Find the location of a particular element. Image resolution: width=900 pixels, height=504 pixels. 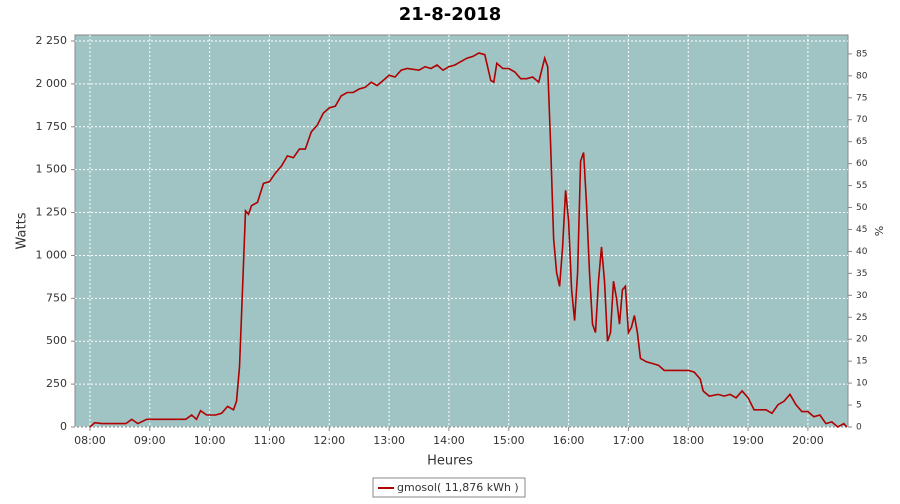

legend-label: gmosol( 11,876 kWh ) is located at coordinates (458, 487).